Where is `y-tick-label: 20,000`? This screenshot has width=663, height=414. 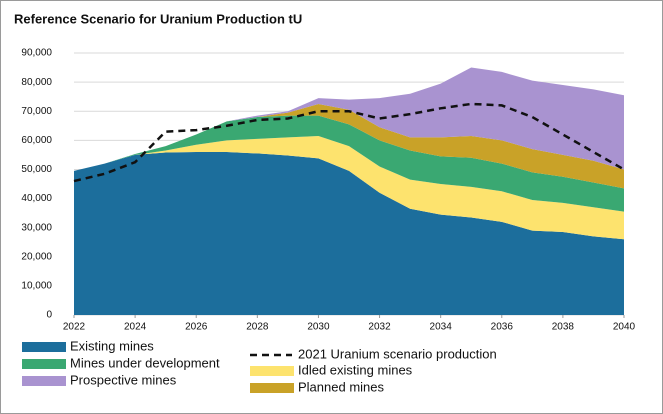 y-tick-label: 20,000 is located at coordinates (36, 256).